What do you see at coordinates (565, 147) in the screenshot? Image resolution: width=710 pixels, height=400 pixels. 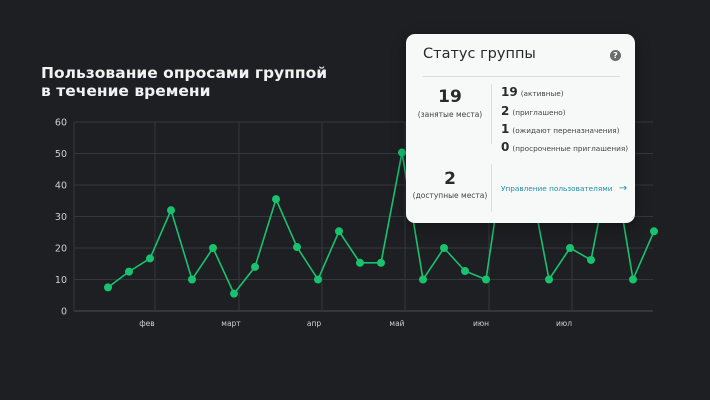 I see `status-expired: 0 (просроченные приглашения)` at bounding box center [565, 147].